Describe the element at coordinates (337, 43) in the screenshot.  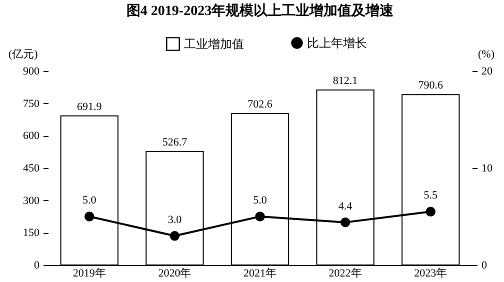
I see `legend-label: 比上年增长` at that location.